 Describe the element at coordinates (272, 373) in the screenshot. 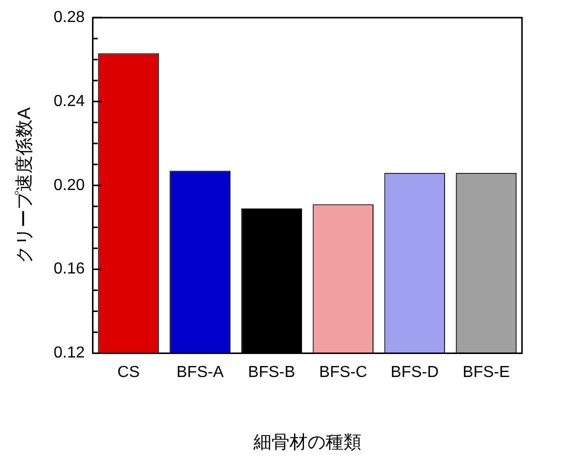

I see `x-tick-label: BFS-B` at that location.